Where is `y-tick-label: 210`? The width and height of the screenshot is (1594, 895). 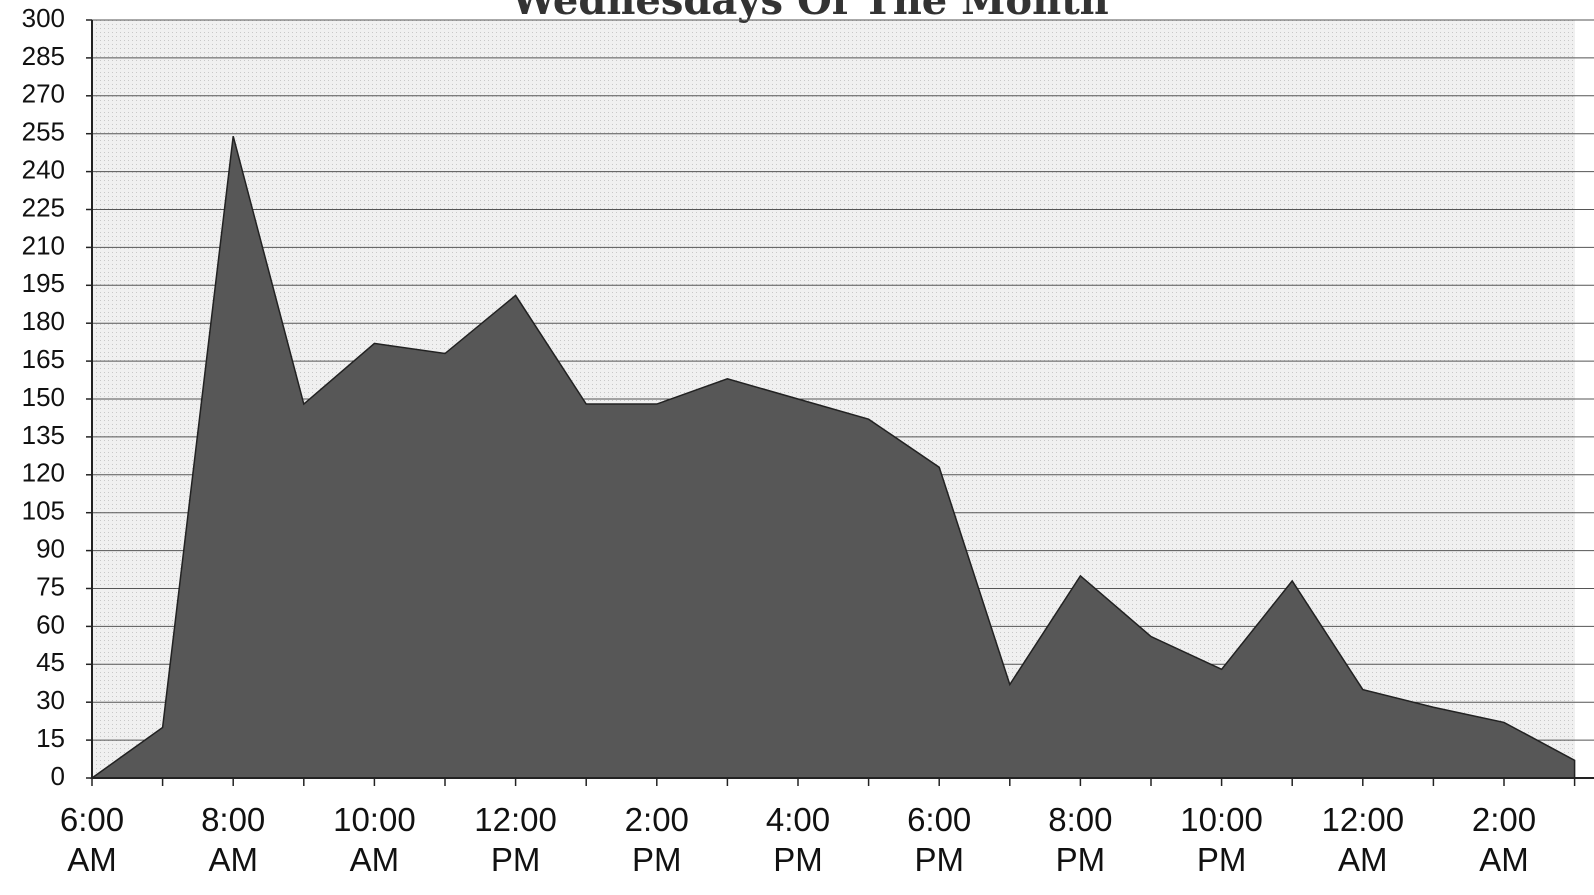 y-tick-label: 210 is located at coordinates (43, 245).